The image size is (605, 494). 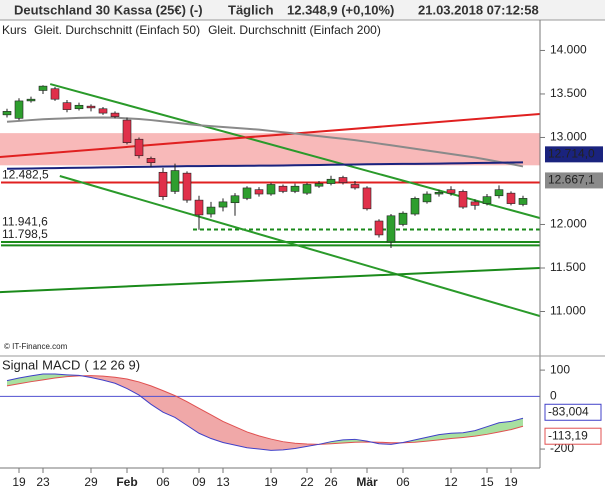 What do you see at coordinates (340, 9) in the screenshot?
I see `last-price: 12.348,9 (+0,10%)` at bounding box center [340, 9].